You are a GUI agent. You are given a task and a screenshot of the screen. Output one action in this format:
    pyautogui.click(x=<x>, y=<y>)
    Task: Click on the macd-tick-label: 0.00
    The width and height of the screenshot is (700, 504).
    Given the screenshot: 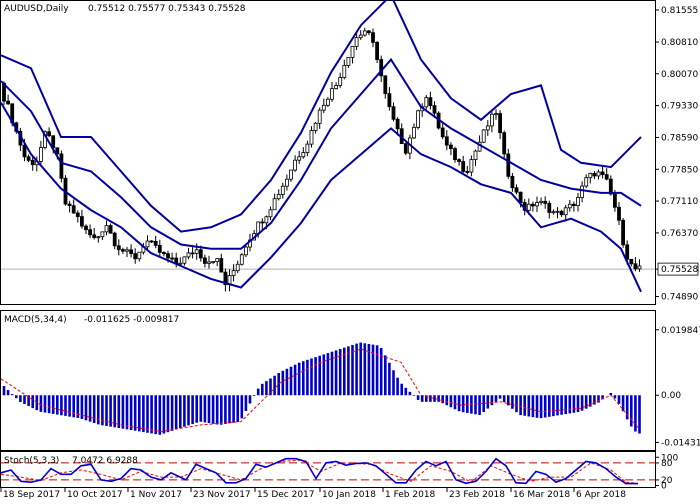 What is the action you would take?
    pyautogui.click(x=671, y=396)
    